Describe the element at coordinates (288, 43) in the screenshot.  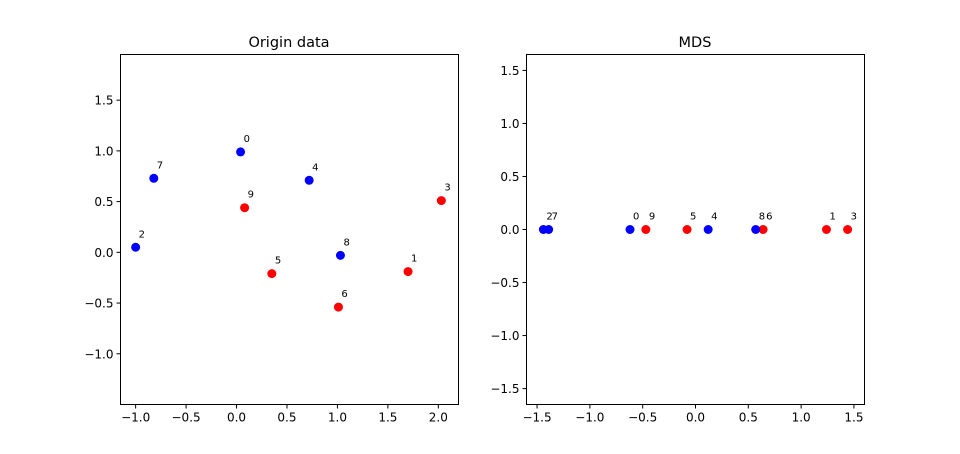
I see `chart-title: Origin data` at that location.